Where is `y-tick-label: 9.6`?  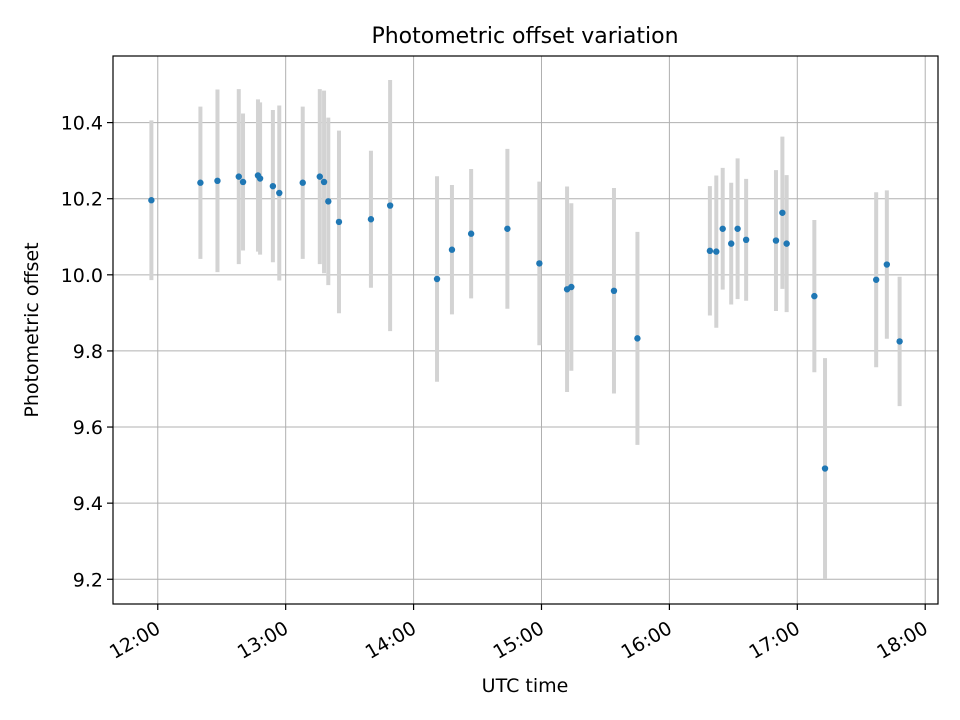 y-tick-label: 9.6 is located at coordinates (88, 428).